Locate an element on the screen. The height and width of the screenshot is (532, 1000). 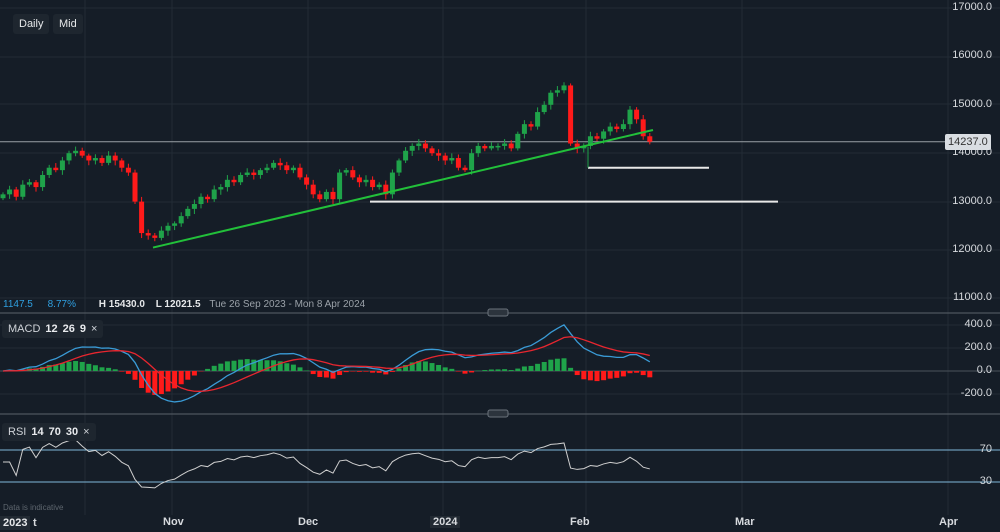
macd-line is located at coordinates (326, 363).